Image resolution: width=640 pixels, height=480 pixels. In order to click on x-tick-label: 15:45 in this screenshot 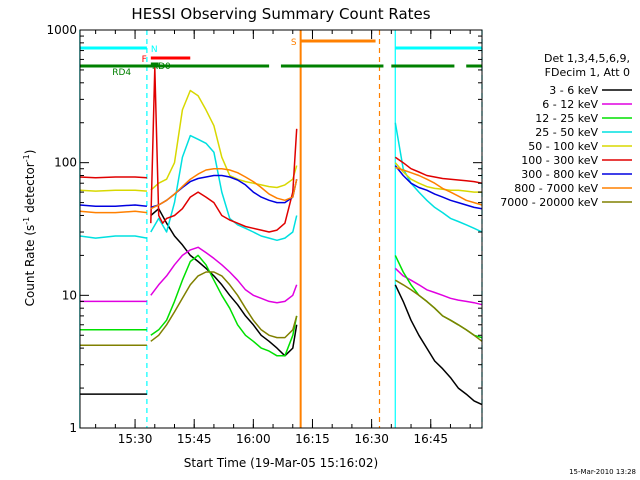, I will do `click(194, 439)`.